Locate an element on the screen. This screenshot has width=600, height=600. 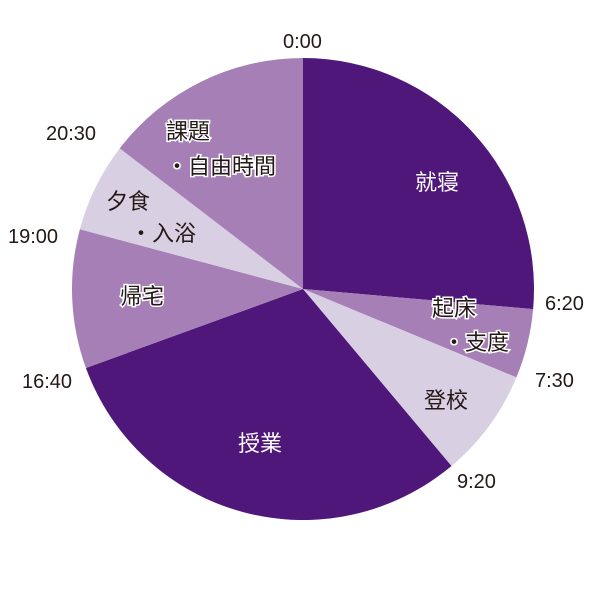
slice-label: 課題 is located at coordinates (188, 132).